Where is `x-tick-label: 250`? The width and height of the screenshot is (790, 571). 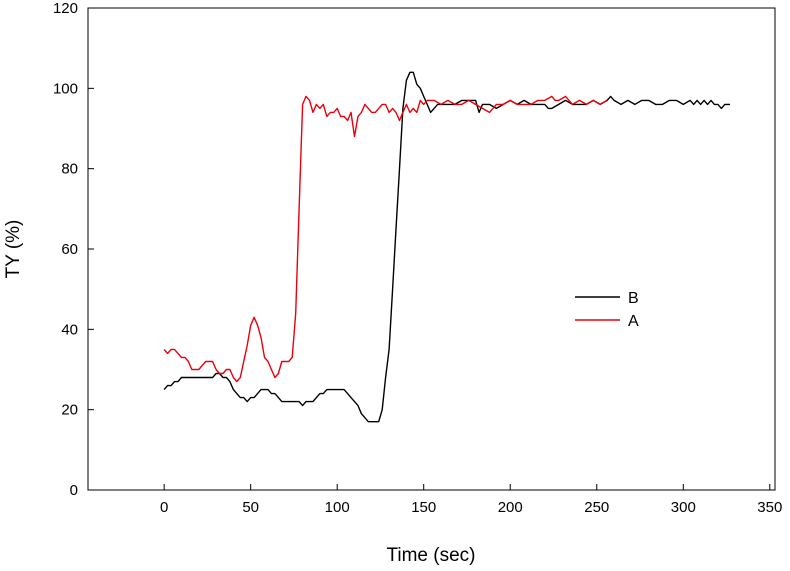 x-tick-label: 250 is located at coordinates (596, 507).